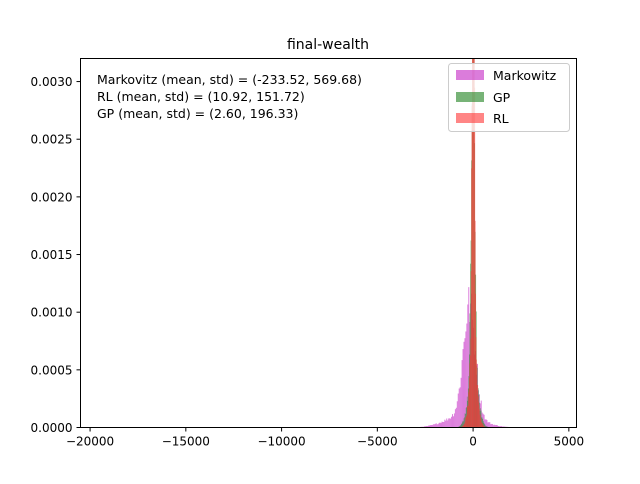 This screenshot has width=640, height=484. Describe the element at coordinates (201, 96) in the screenshot. I see `annotation-rl: RL (mean, std) = (10.92, 151.72)` at that location.